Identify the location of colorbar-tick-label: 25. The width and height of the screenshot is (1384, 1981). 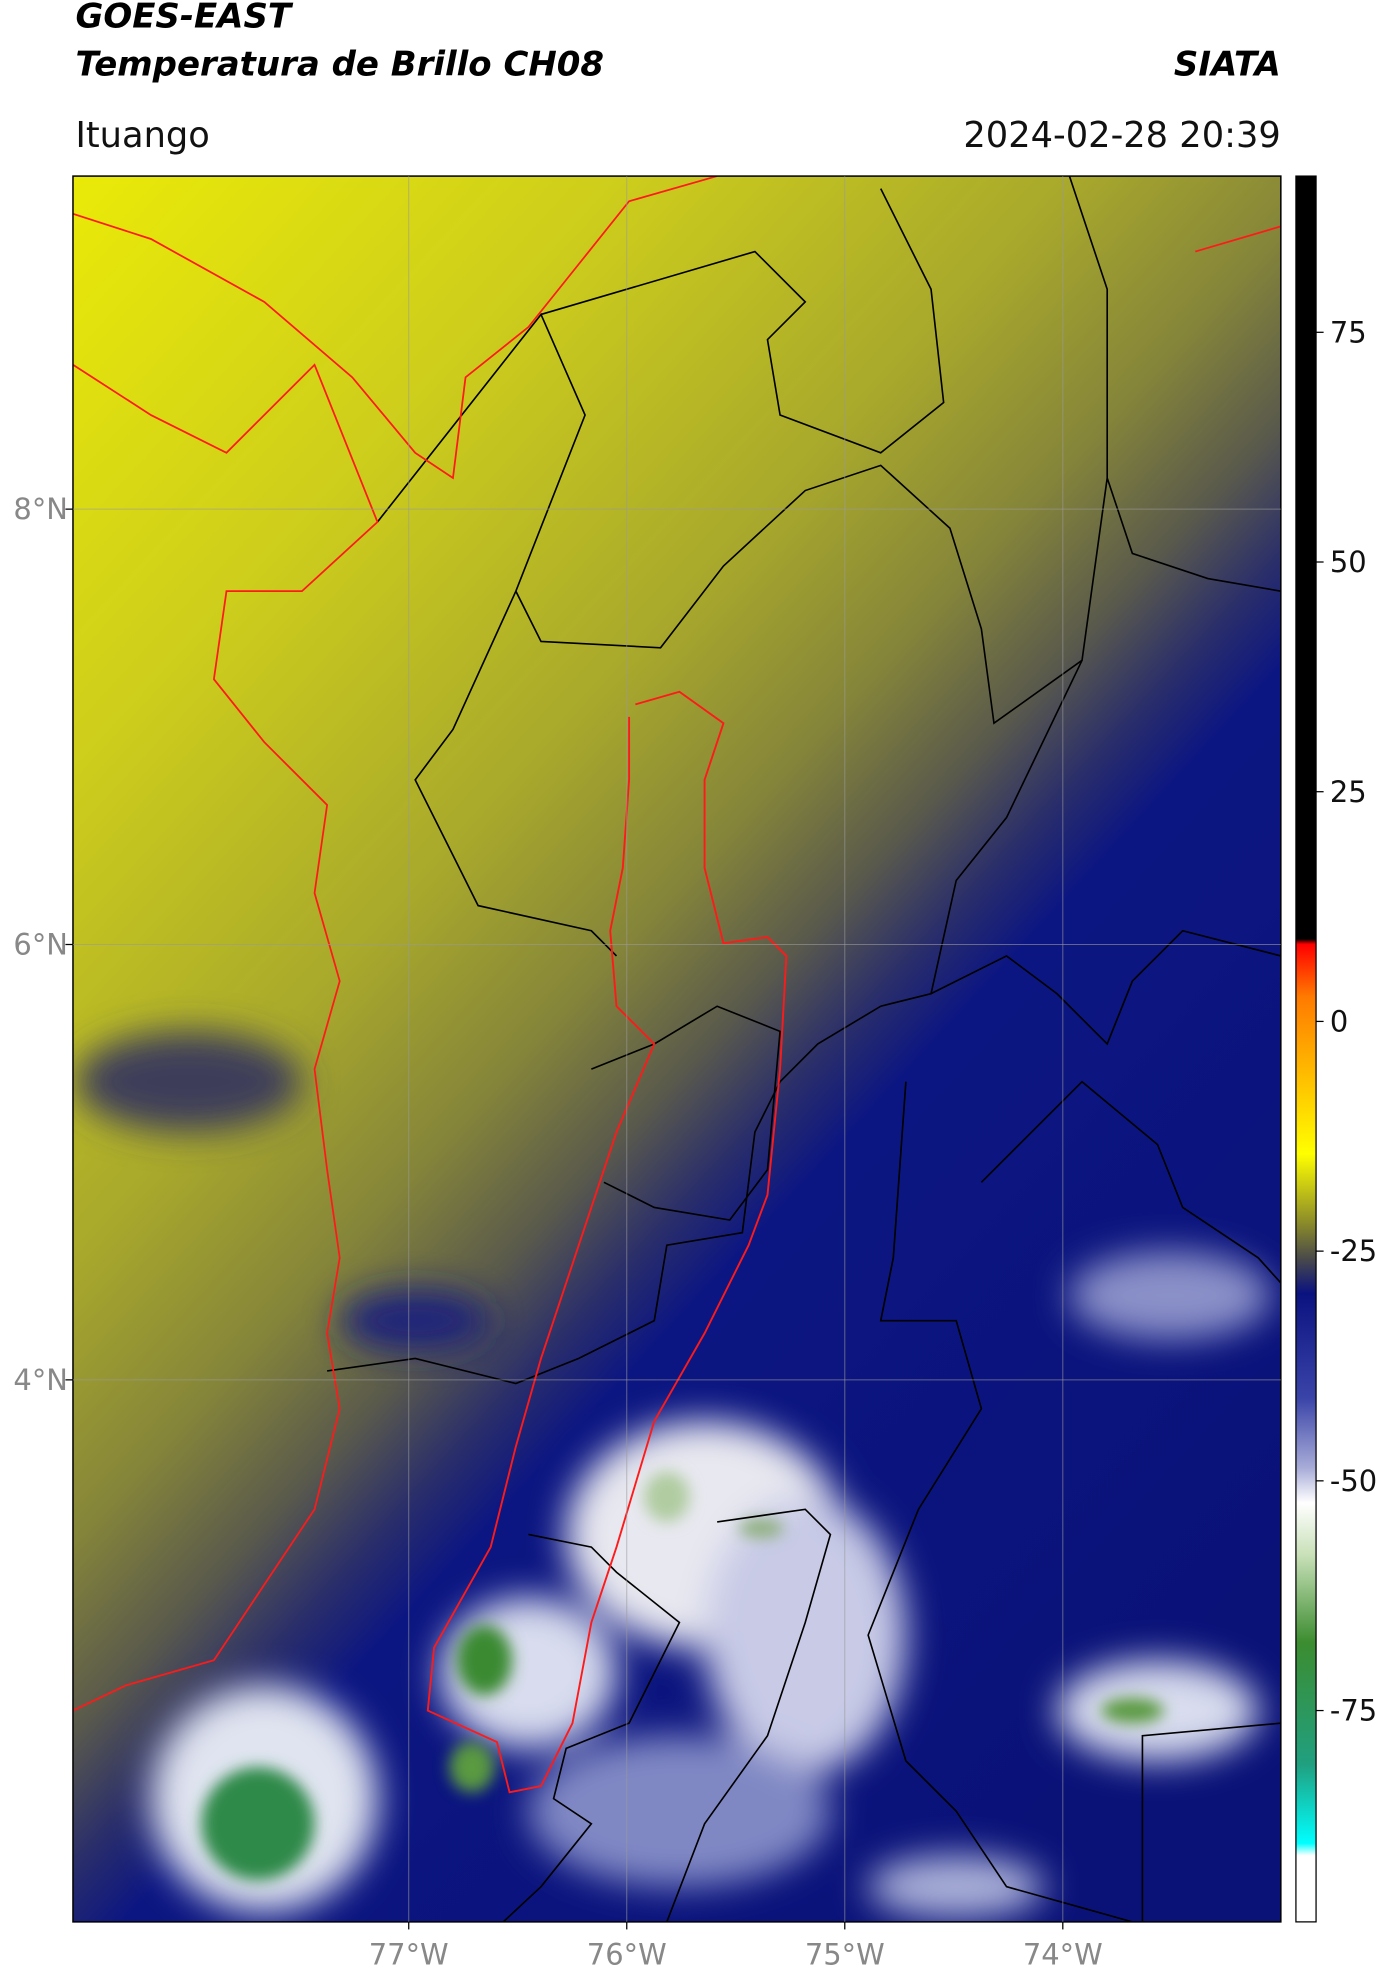
(1348, 792).